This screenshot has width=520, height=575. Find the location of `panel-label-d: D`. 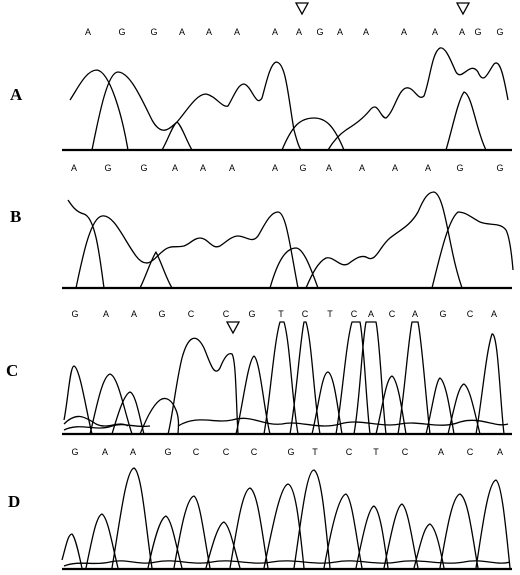

panel-label-d: D is located at coordinates (14, 501).